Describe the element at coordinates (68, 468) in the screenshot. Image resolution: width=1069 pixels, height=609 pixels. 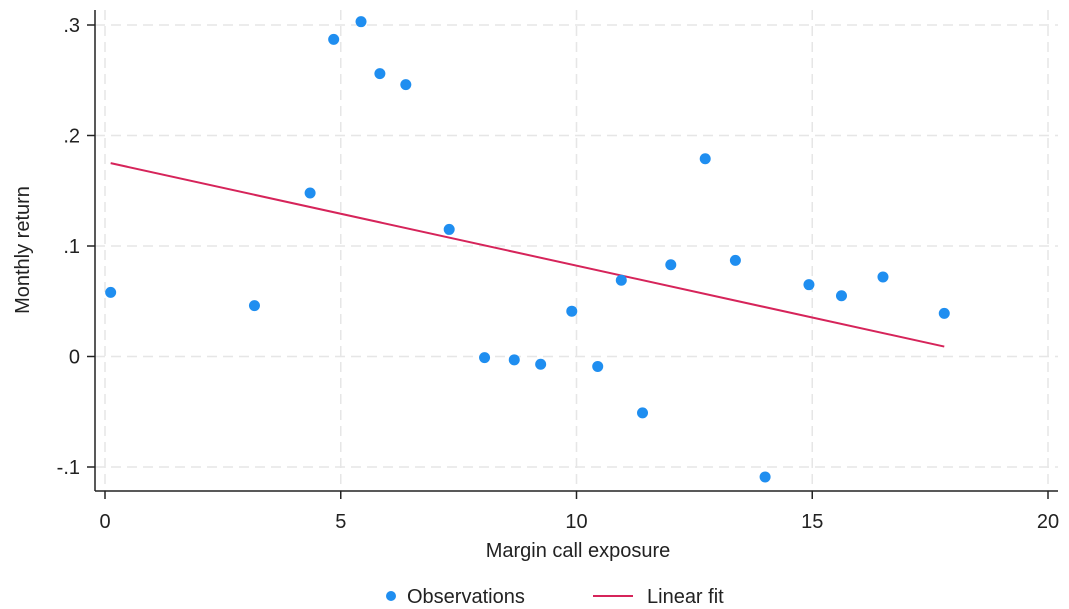
I see `y-tick-label: -.1` at that location.